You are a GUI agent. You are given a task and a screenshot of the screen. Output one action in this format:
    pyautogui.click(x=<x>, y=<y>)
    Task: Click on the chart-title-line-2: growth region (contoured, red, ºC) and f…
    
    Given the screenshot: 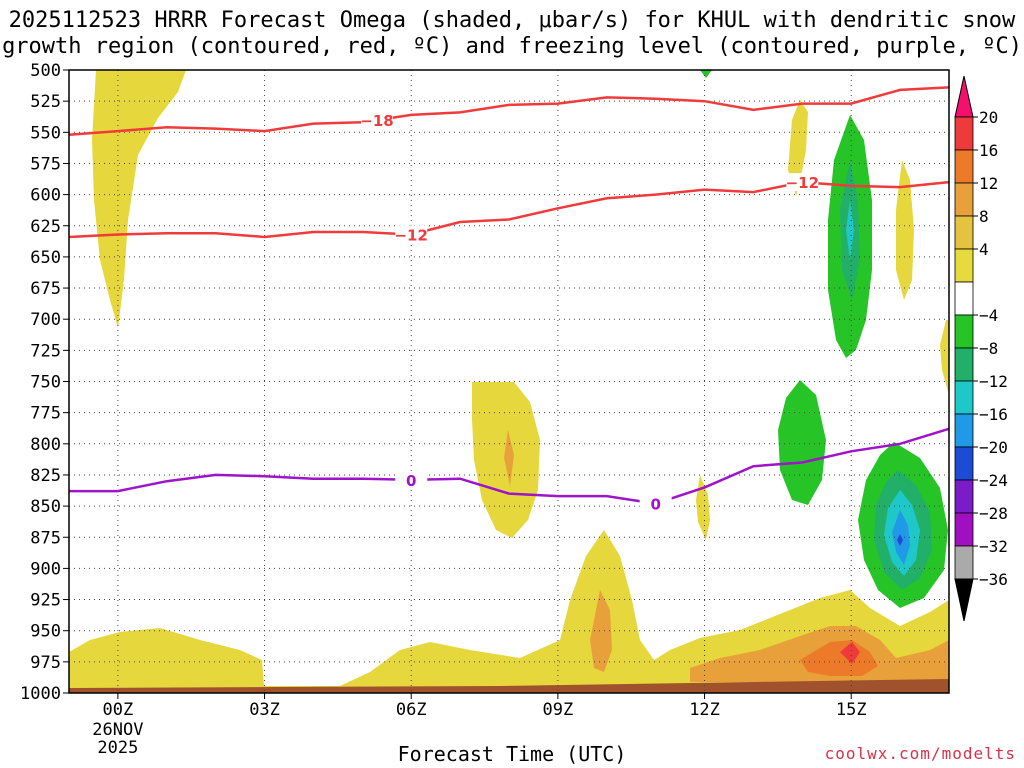 What is the action you would take?
    pyautogui.click(x=512, y=46)
    